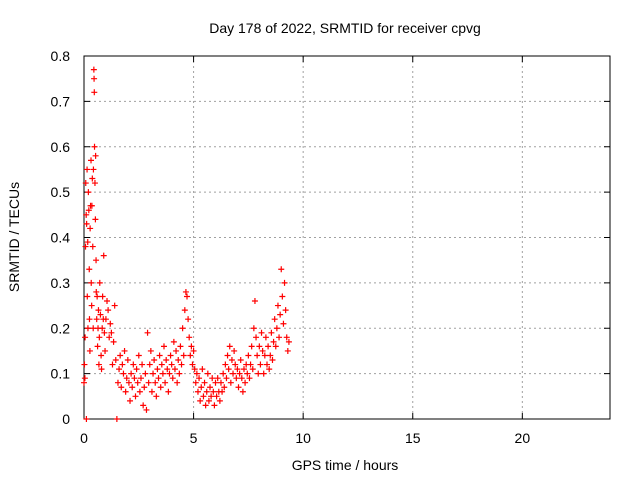  Describe the element at coordinates (61, 101) in the screenshot. I see `y-tick-label: 0.7` at that location.